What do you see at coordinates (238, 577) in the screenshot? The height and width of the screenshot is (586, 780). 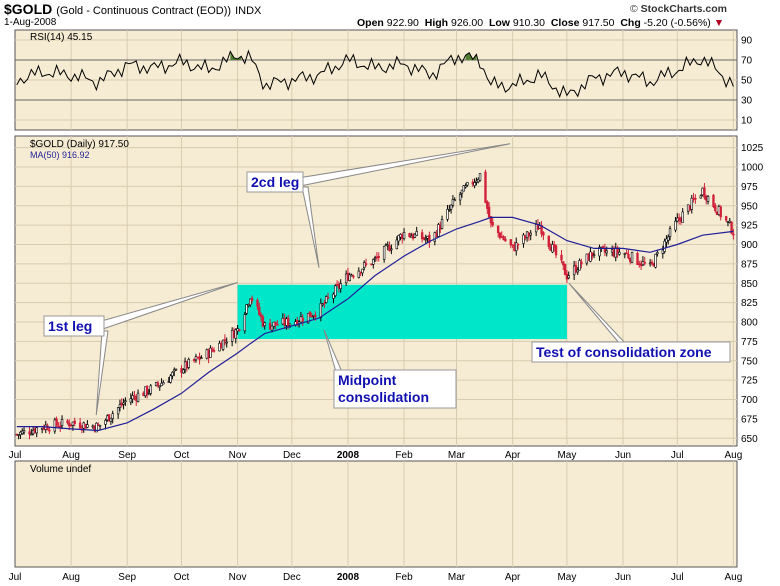 I see `date-tick-label: Nov` at bounding box center [238, 577].